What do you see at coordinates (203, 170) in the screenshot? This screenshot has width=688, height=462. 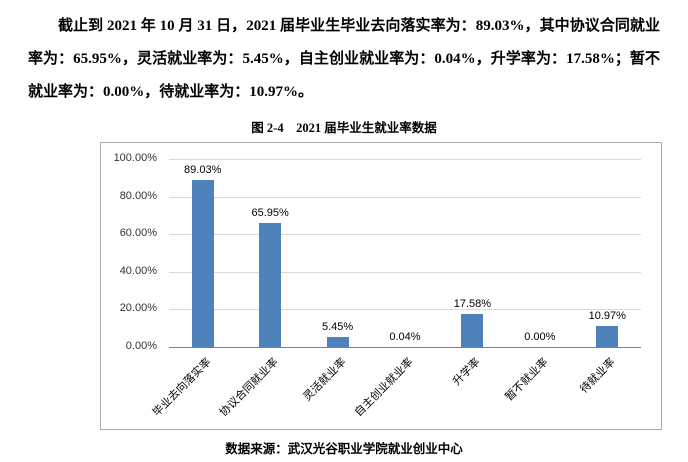 I see `bar-value-label: 89.03%` at bounding box center [203, 170].